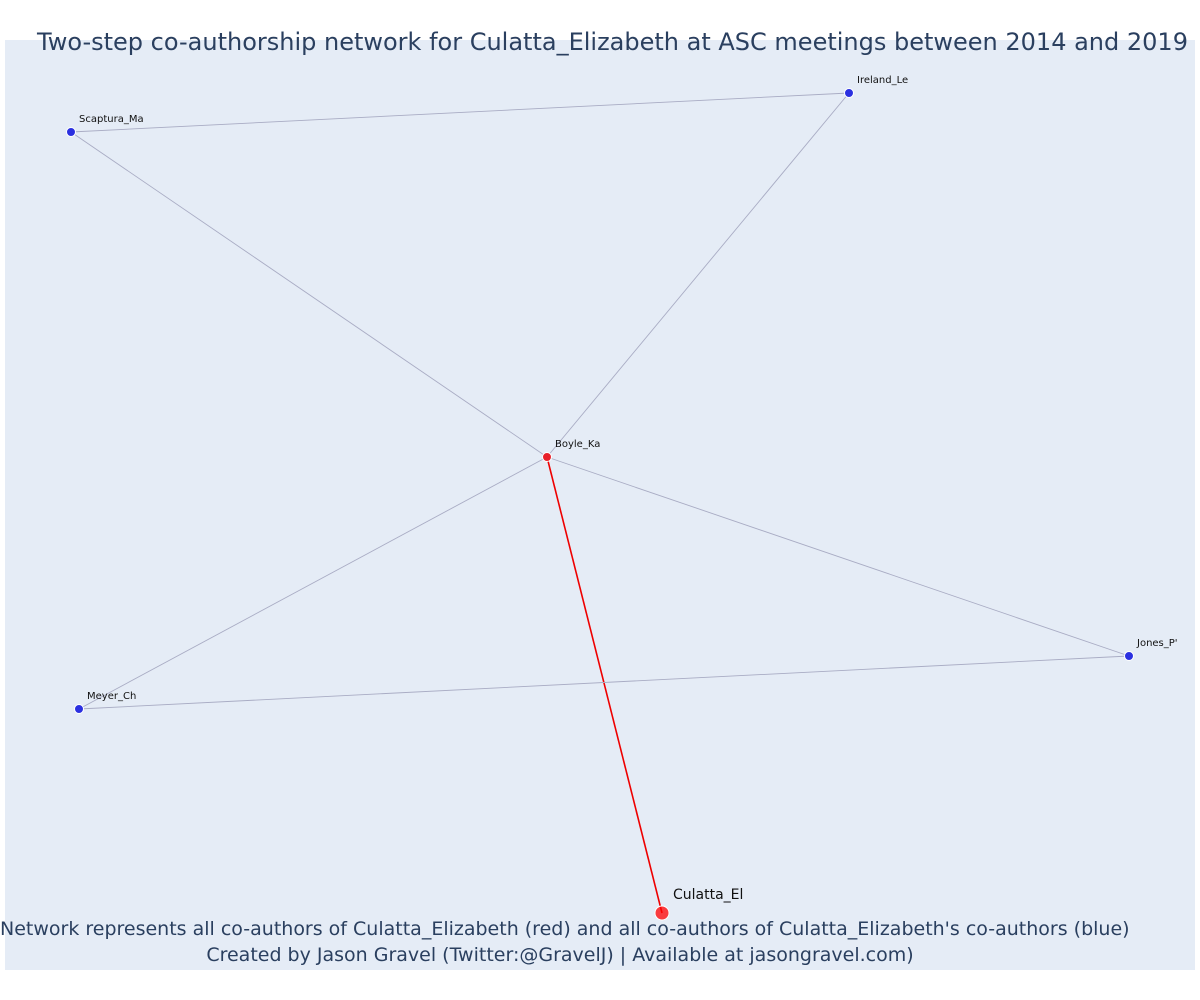 This screenshot has width=1200, height=1000. What do you see at coordinates (105, 125) in the screenshot?
I see `node-Scaptura_Ma: Scaptura_Ma` at bounding box center [105, 125].